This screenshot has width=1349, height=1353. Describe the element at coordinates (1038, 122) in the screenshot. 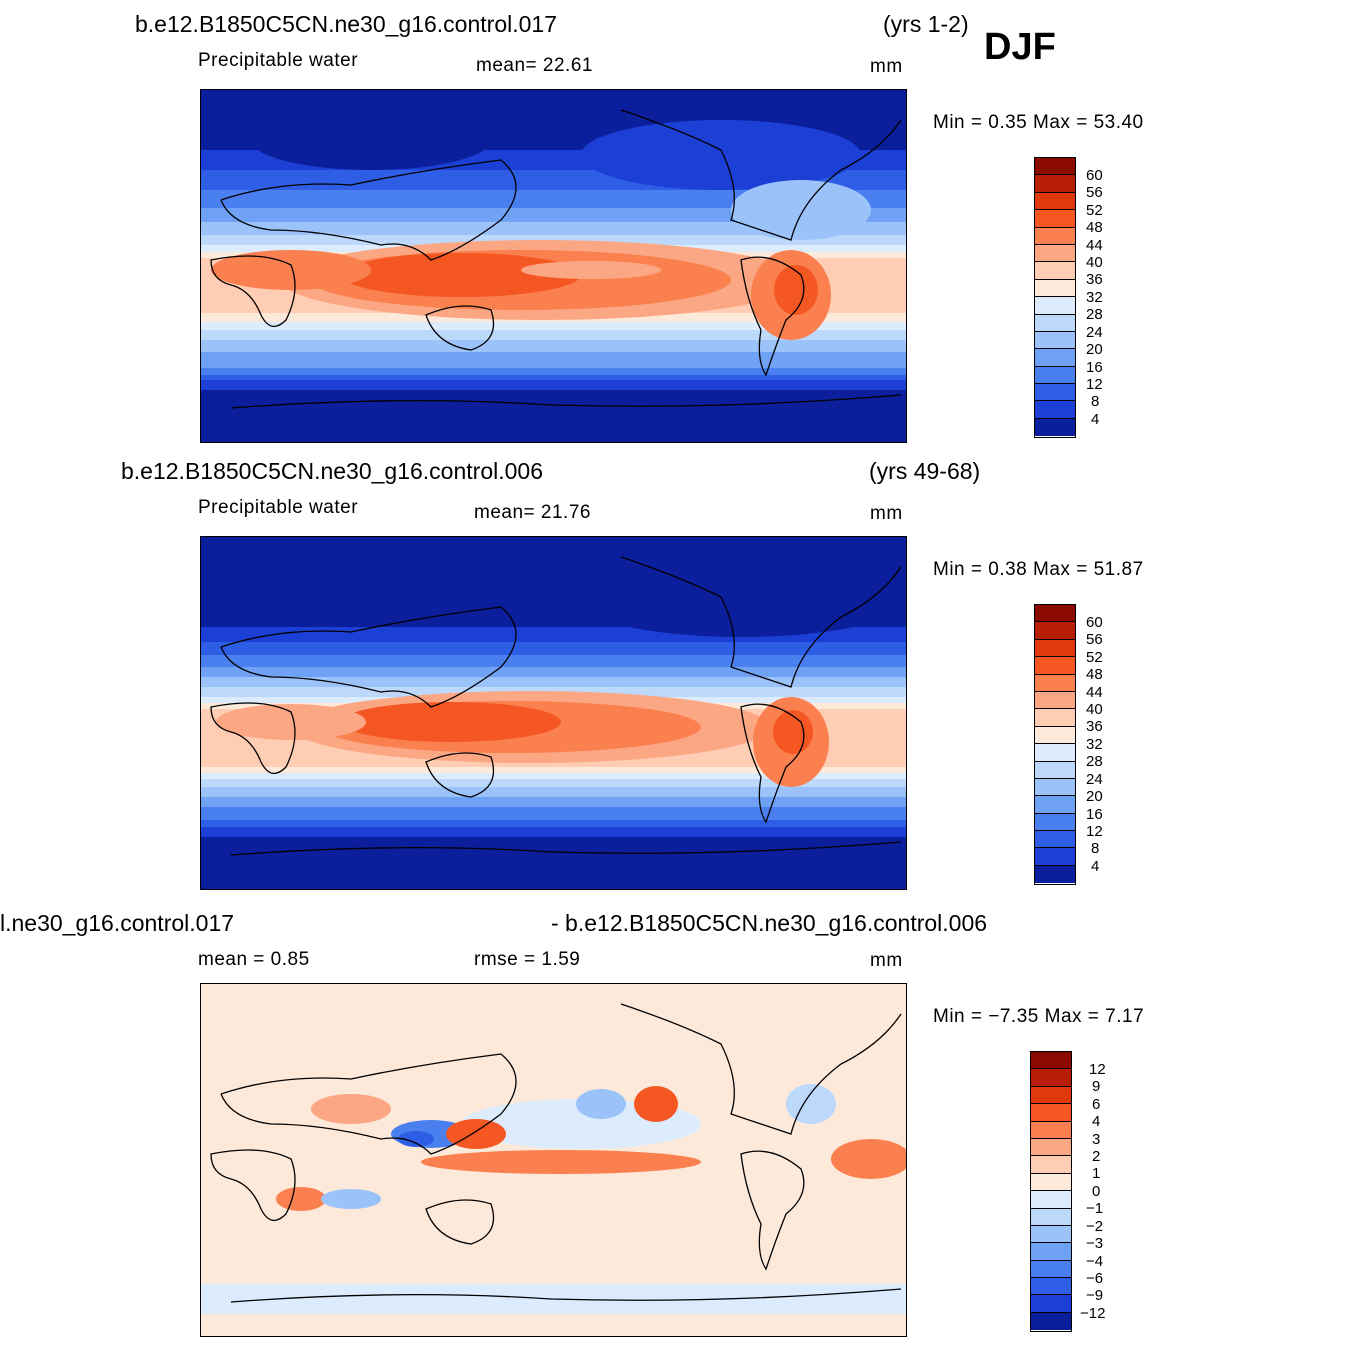

I see `panel1-minmax: Min = 0.35 Max = 53.40` at that location.